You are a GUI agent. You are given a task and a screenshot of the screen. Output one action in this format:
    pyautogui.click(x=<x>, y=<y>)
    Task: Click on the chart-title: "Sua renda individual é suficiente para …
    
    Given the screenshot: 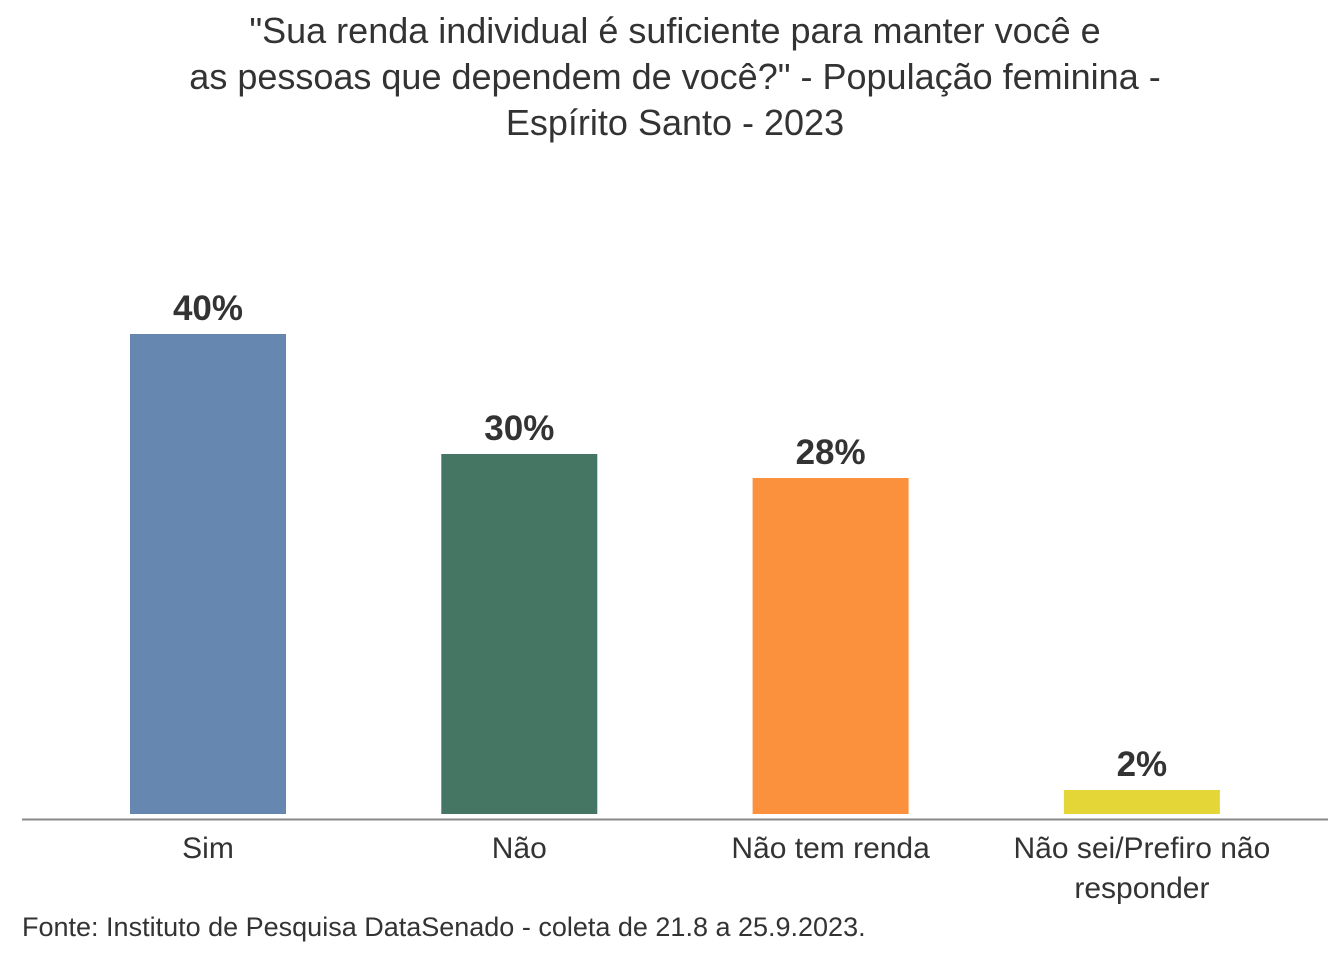 What is the action you would take?
    pyautogui.click(x=672, y=77)
    